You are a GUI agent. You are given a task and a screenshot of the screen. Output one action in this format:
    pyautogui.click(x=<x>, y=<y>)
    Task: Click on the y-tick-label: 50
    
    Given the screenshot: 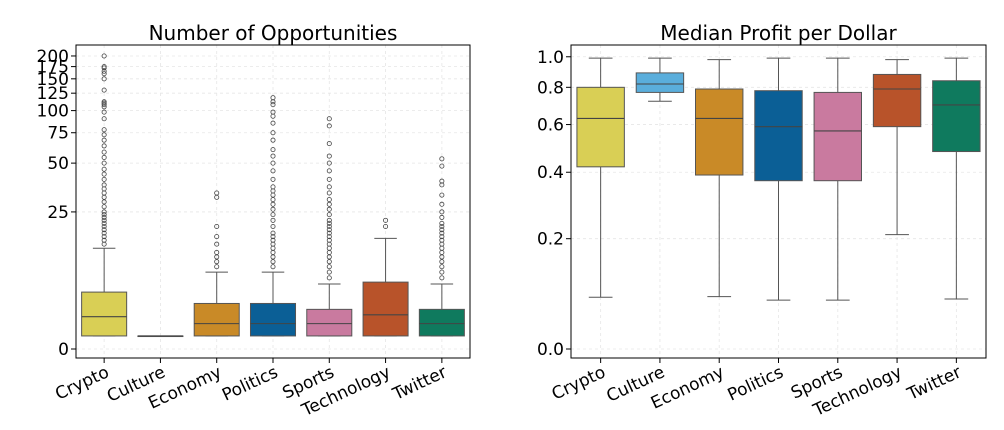 What is the action you would take?
    pyautogui.click(x=58, y=164)
    